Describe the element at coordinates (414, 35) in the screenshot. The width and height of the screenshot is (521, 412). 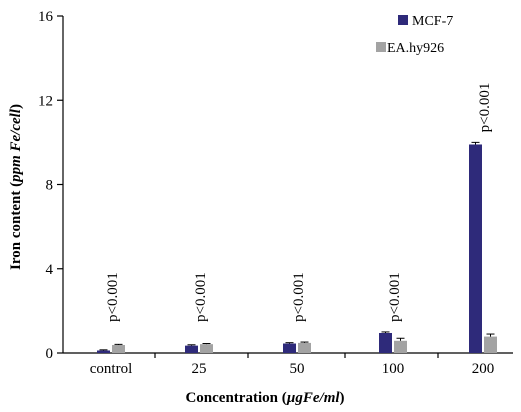
I see `legend: MCF-7 EA.hy926` at that location.